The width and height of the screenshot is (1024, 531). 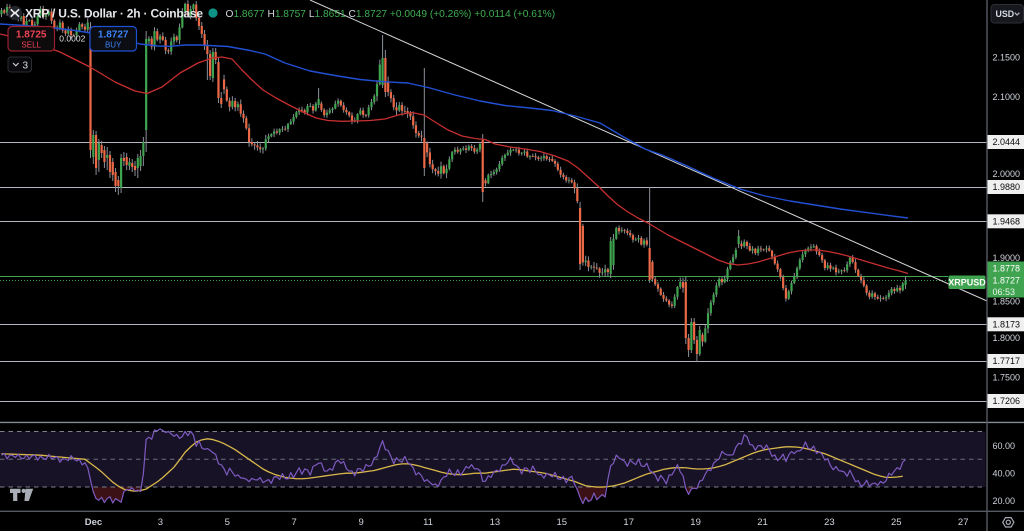 I want to click on svg-text: 40.00, so click(x=1004, y=473).